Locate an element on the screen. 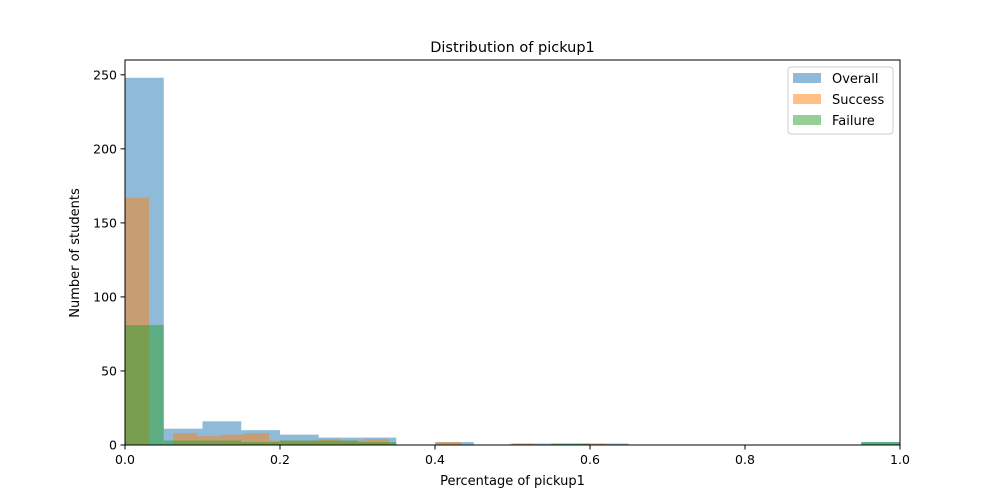 The width and height of the screenshot is (1000, 500). y-tick-label: 250 is located at coordinates (105, 74).